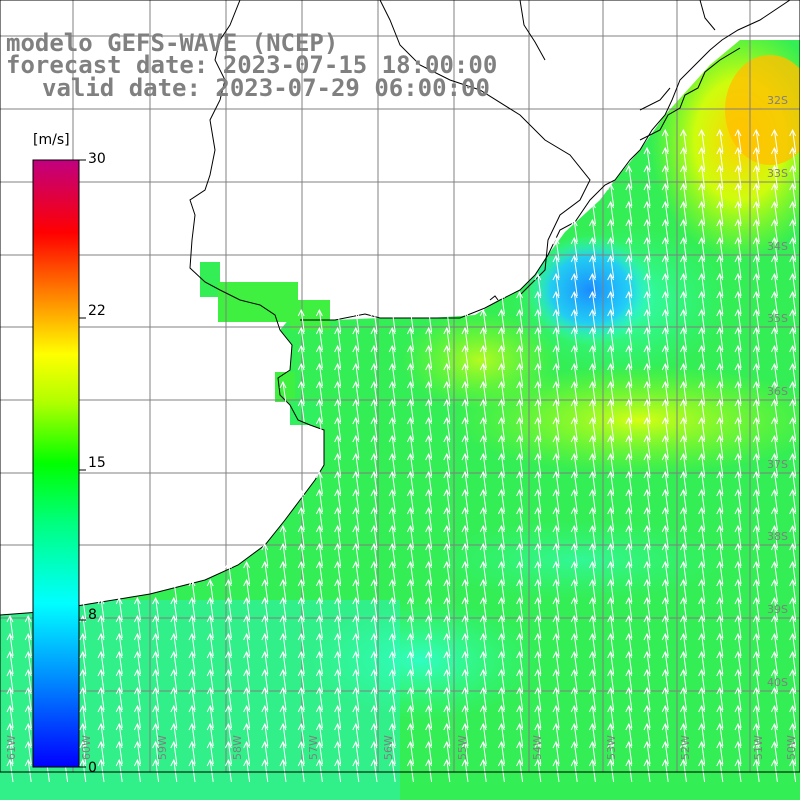  What do you see at coordinates (237, 747) in the screenshot?
I see `lon-label: 58W` at bounding box center [237, 747].